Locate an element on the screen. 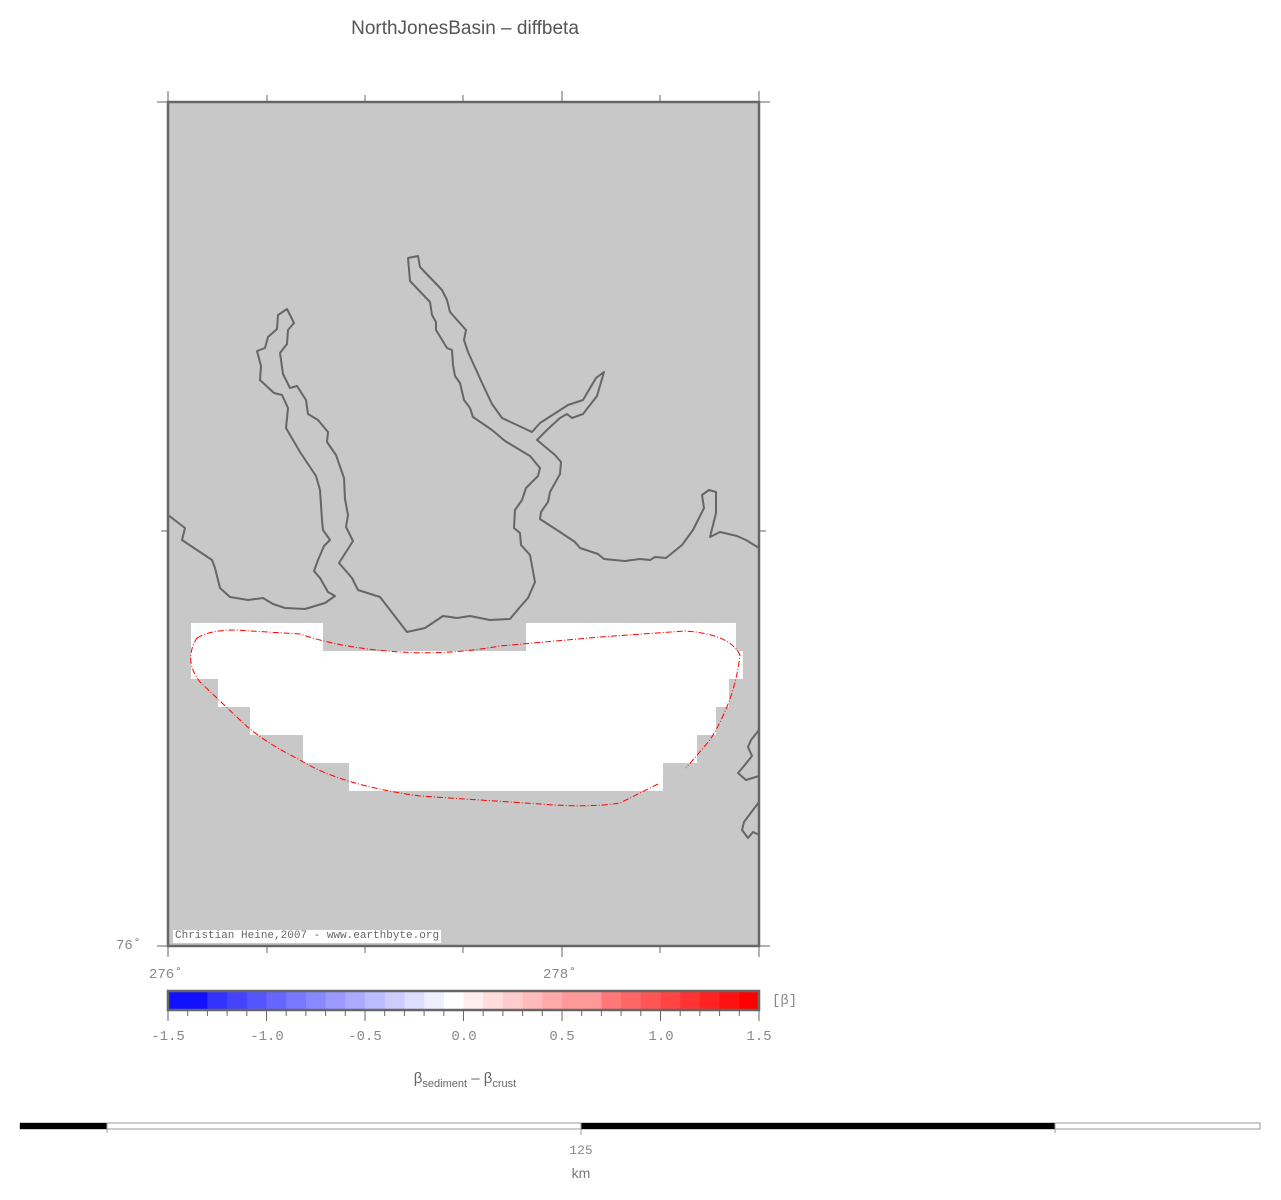  lon-label-276: 276˚ is located at coordinates (166, 975).